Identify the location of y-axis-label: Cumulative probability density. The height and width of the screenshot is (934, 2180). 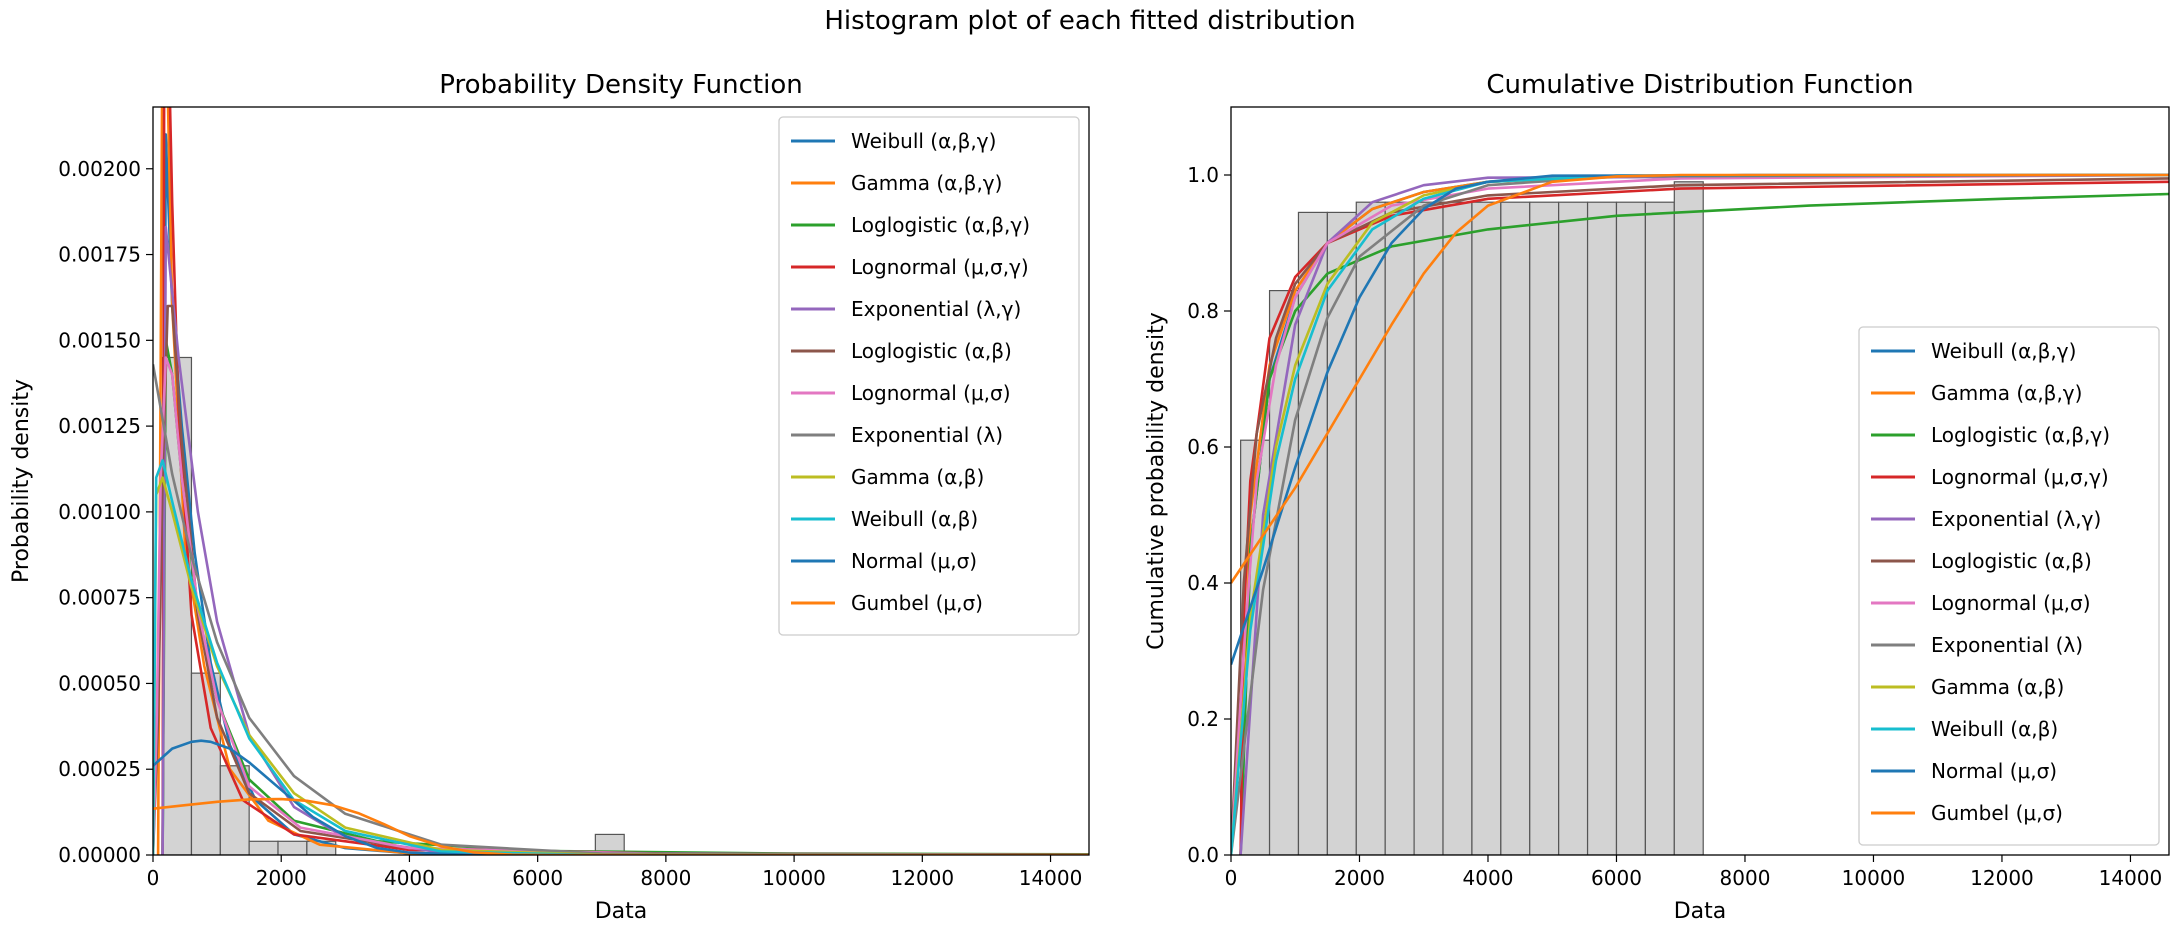
(1156, 481).